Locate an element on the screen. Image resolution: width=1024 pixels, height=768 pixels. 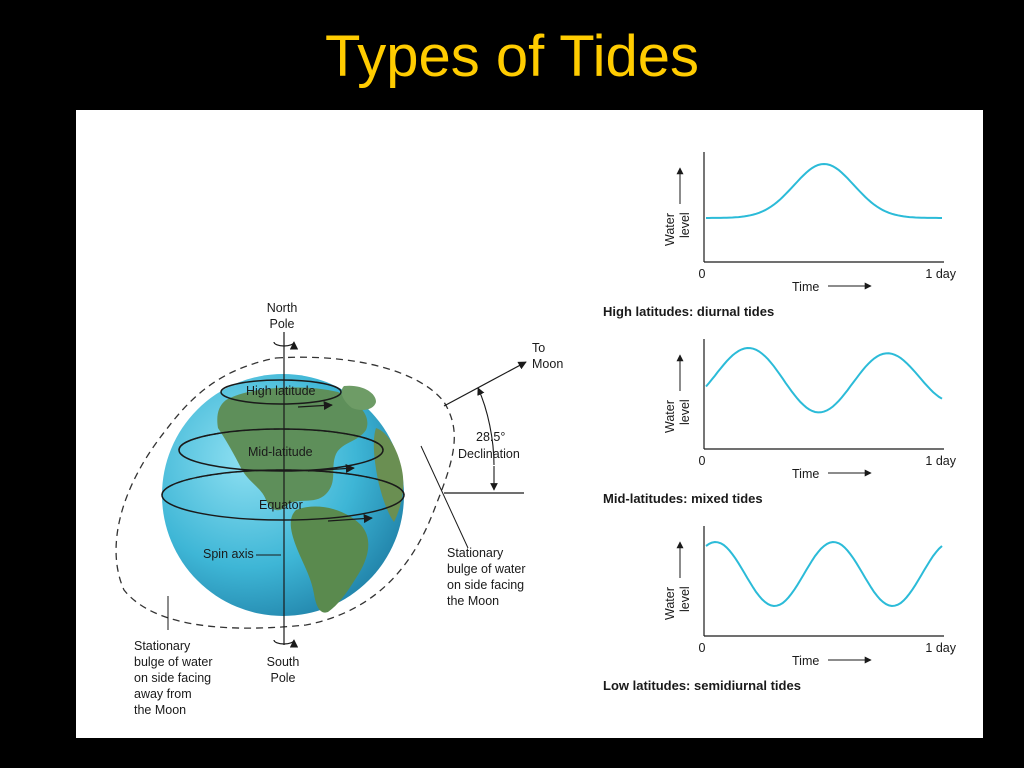
africa-land is located at coordinates (388, 475).